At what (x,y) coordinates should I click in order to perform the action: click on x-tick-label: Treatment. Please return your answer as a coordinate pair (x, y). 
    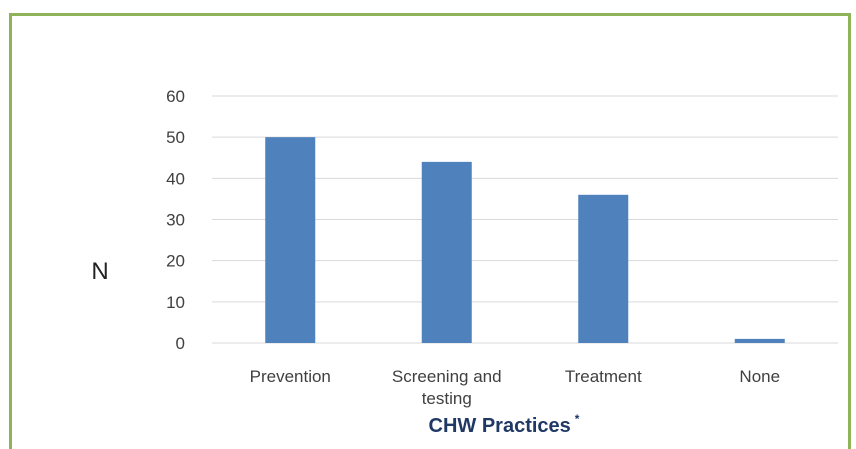
    Looking at the image, I should click on (603, 376).